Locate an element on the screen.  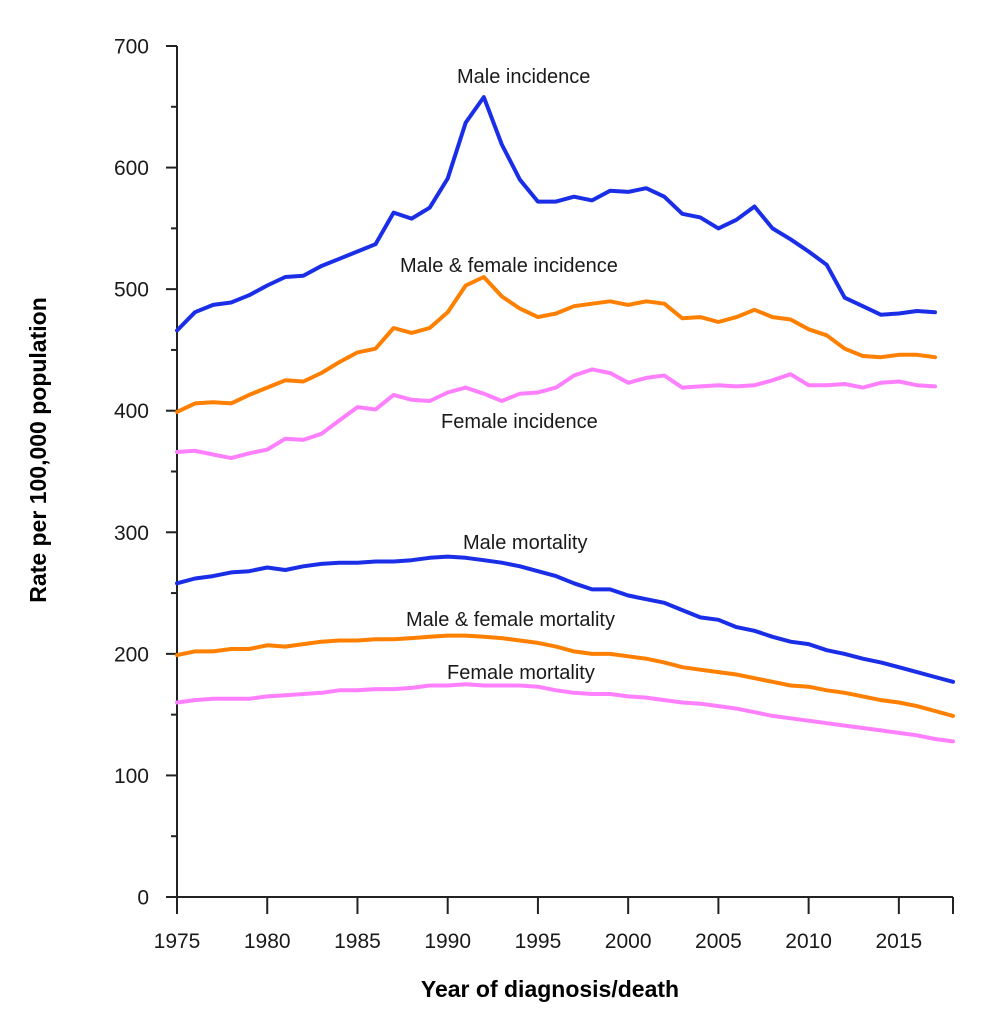
y-axis-title: Rate per 100,000 population is located at coordinates (38, 449).